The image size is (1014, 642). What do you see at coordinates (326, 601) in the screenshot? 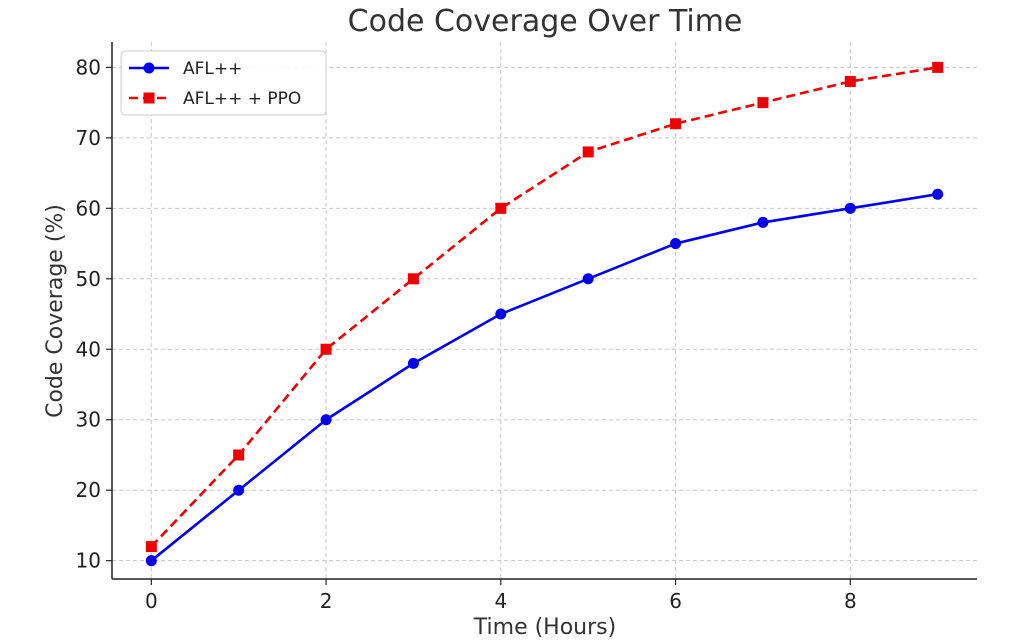
I see `x-tick-label: 2` at bounding box center [326, 601].